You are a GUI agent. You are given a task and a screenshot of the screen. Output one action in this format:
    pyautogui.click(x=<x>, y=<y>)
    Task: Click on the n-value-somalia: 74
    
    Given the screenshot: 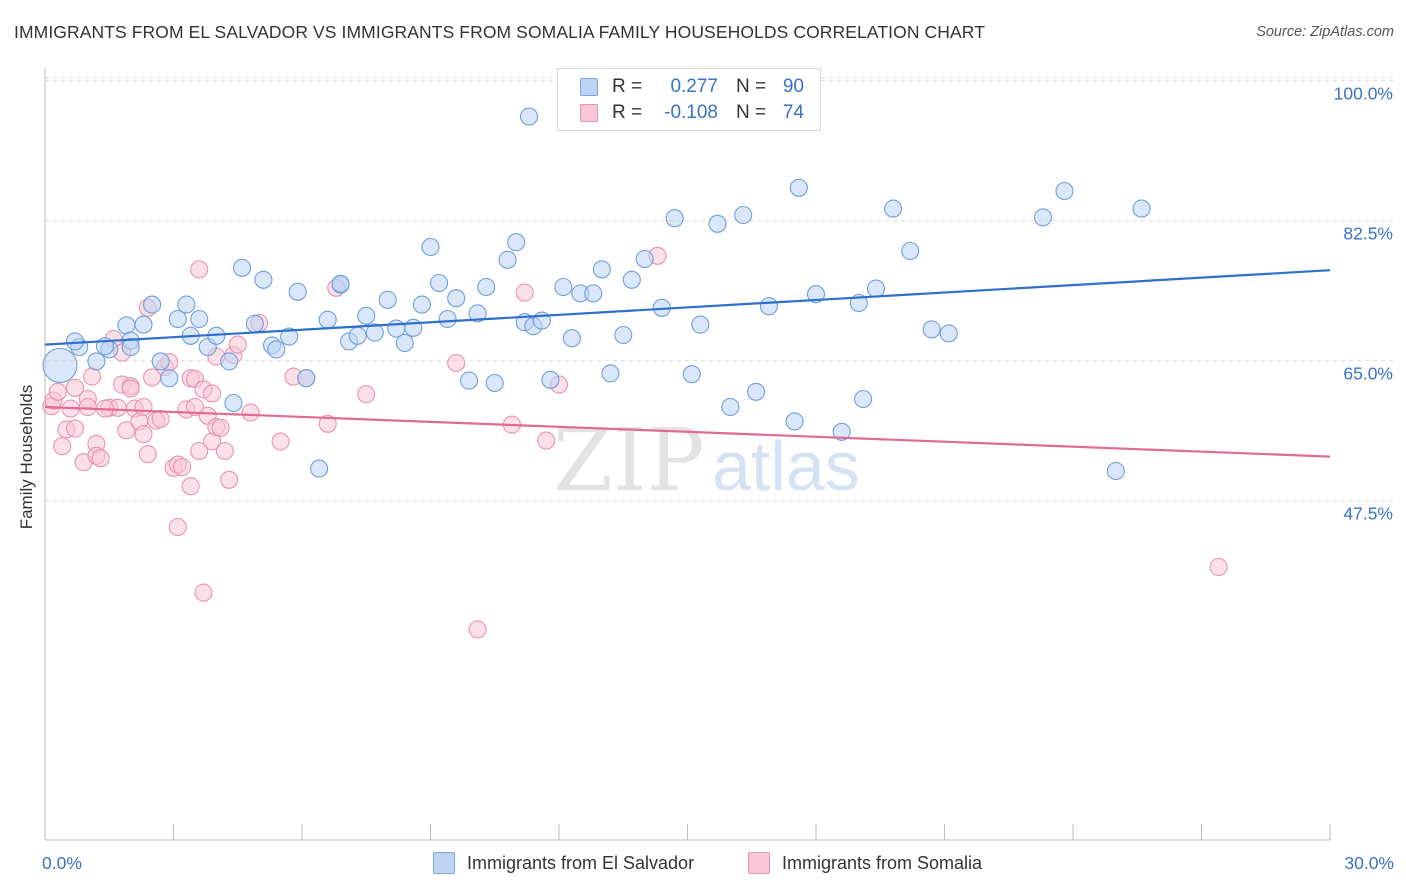 What is the action you would take?
    pyautogui.click(x=793, y=112)
    